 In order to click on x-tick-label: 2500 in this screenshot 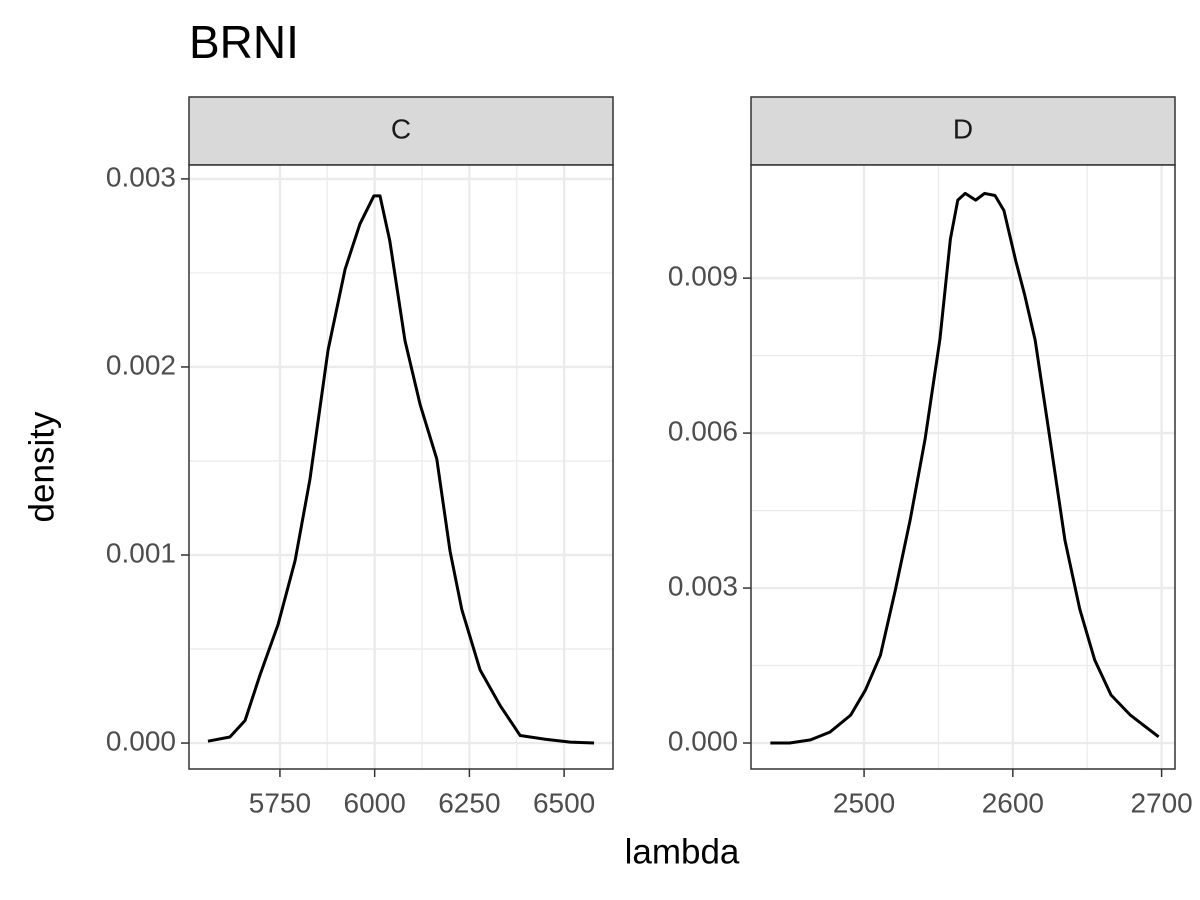, I will do `click(864, 802)`.